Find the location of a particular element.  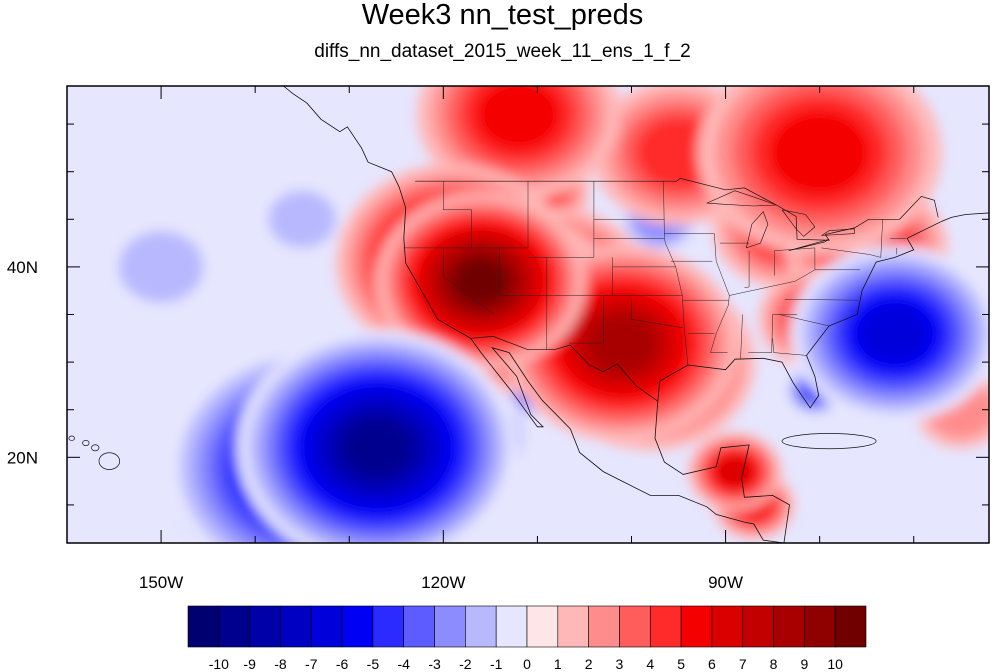

colorbar-label: 3 is located at coordinates (620, 664).